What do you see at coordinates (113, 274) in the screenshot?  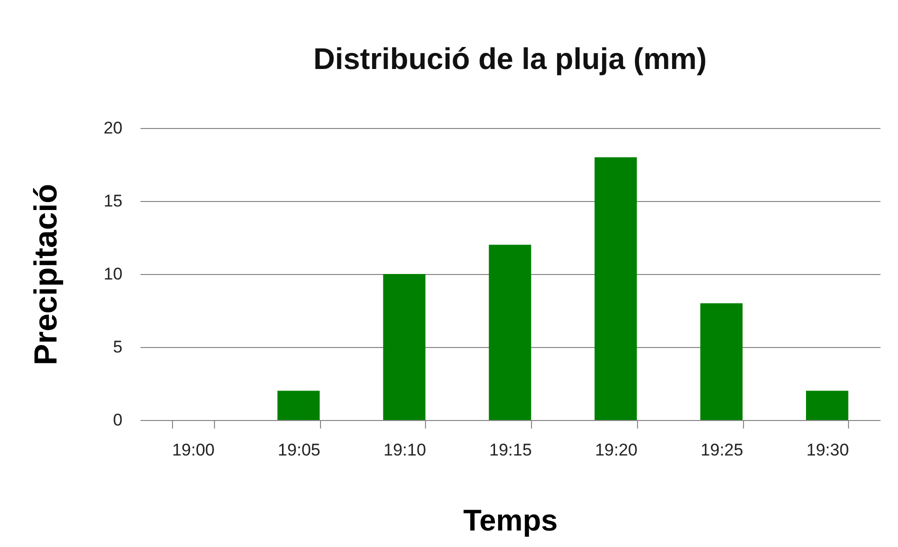 I see `y-tick-label: 10` at bounding box center [113, 274].